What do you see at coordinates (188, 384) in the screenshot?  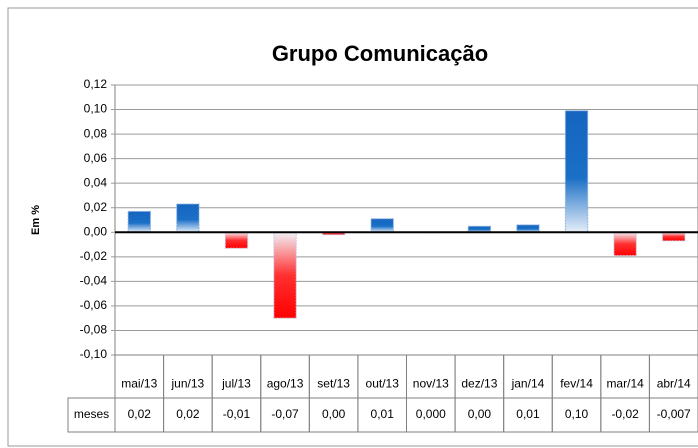 I see `x-tick-label: jun/13` at bounding box center [188, 384].